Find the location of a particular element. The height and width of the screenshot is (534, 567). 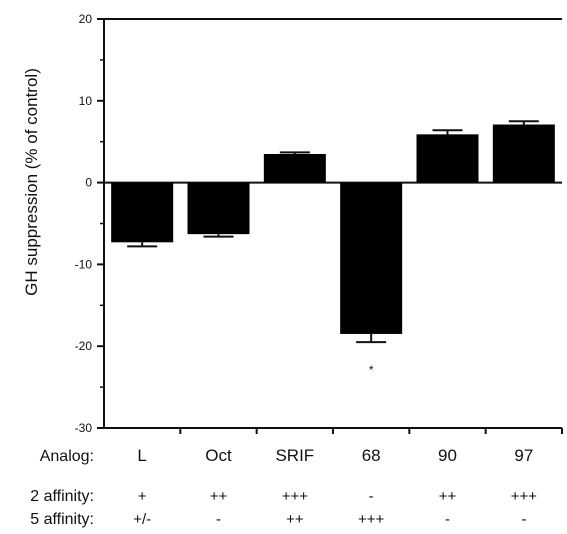

analog-label-68: 68 is located at coordinates (371, 455).